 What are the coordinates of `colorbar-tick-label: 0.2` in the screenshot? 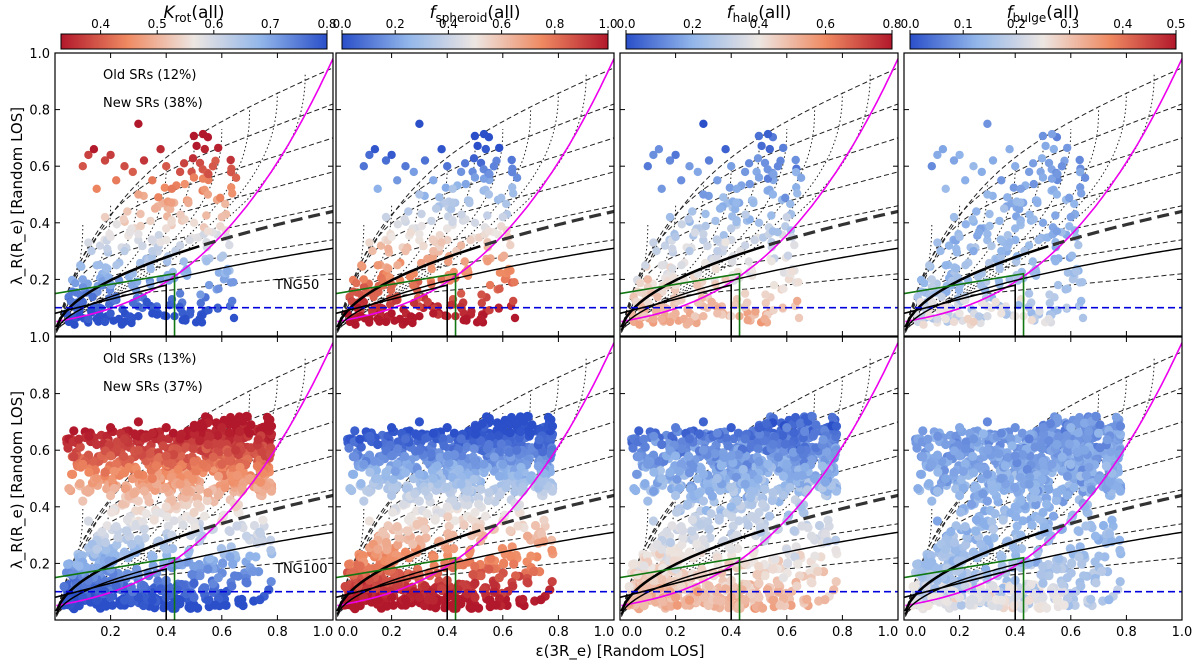 It's located at (395, 24).